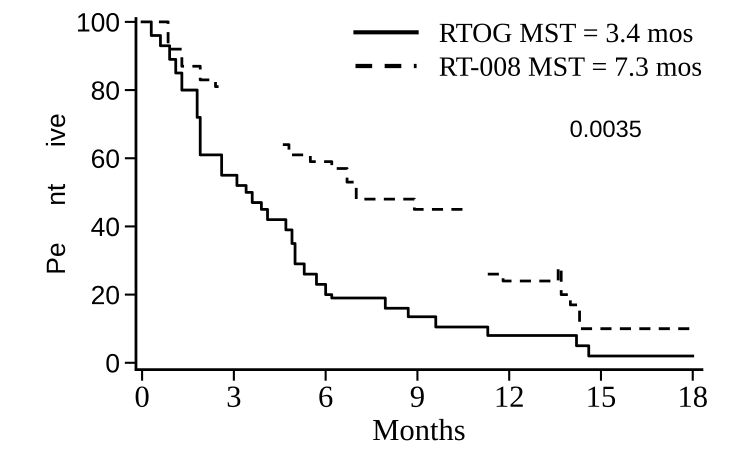  What do you see at coordinates (105, 158) in the screenshot?
I see `y-tick-label: 60` at bounding box center [105, 158].